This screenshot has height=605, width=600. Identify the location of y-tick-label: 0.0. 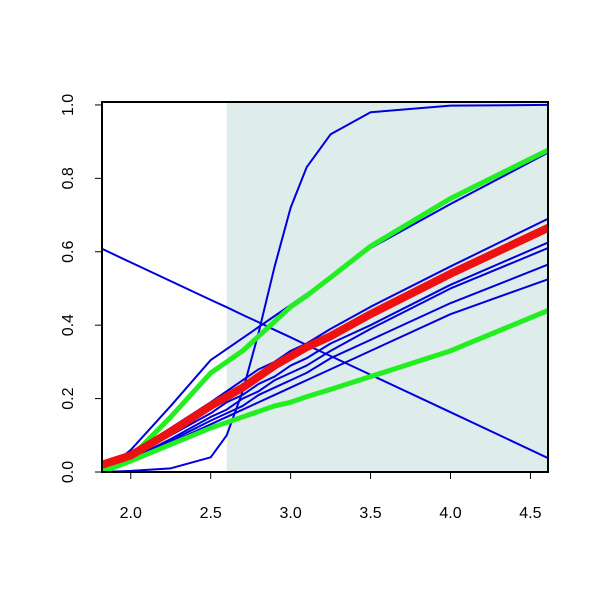
(68, 472).